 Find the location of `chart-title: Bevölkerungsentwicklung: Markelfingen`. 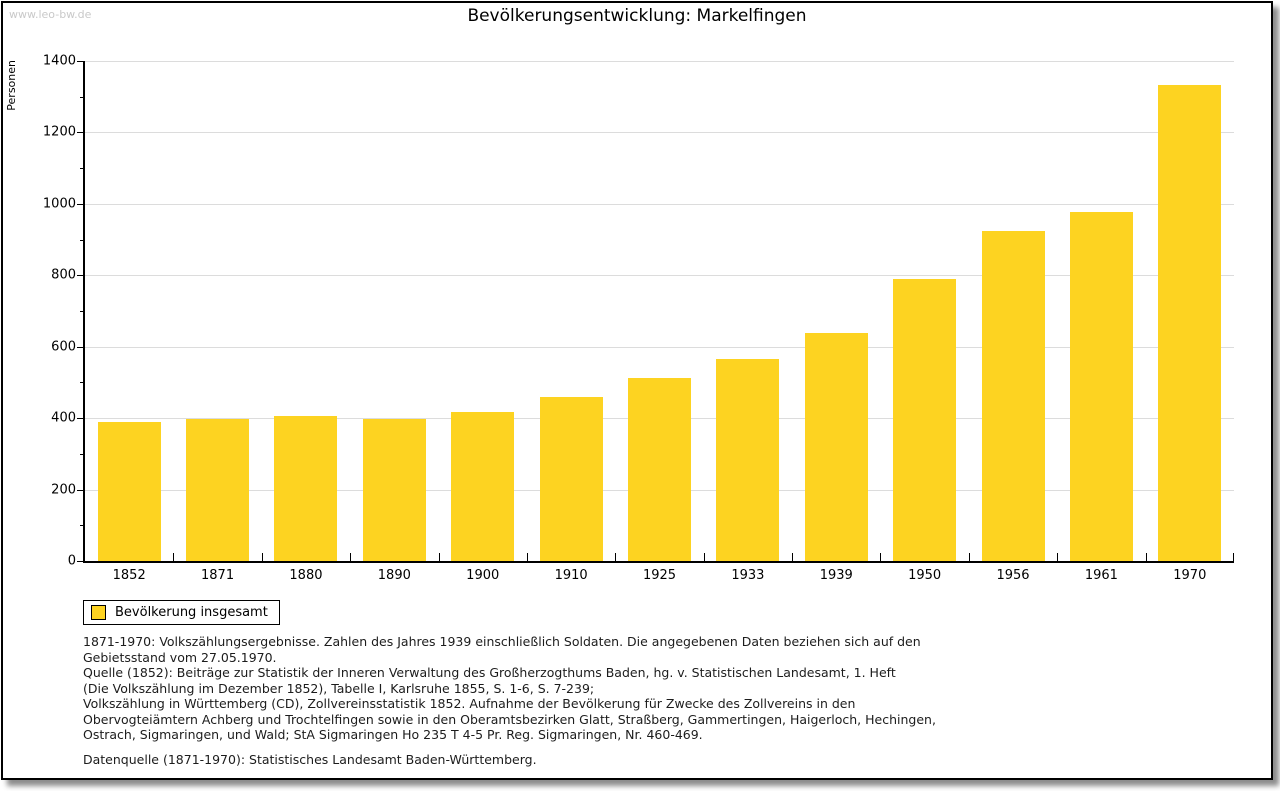

chart-title: Bevölkerungsentwicklung: Markelfingen is located at coordinates (637, 16).